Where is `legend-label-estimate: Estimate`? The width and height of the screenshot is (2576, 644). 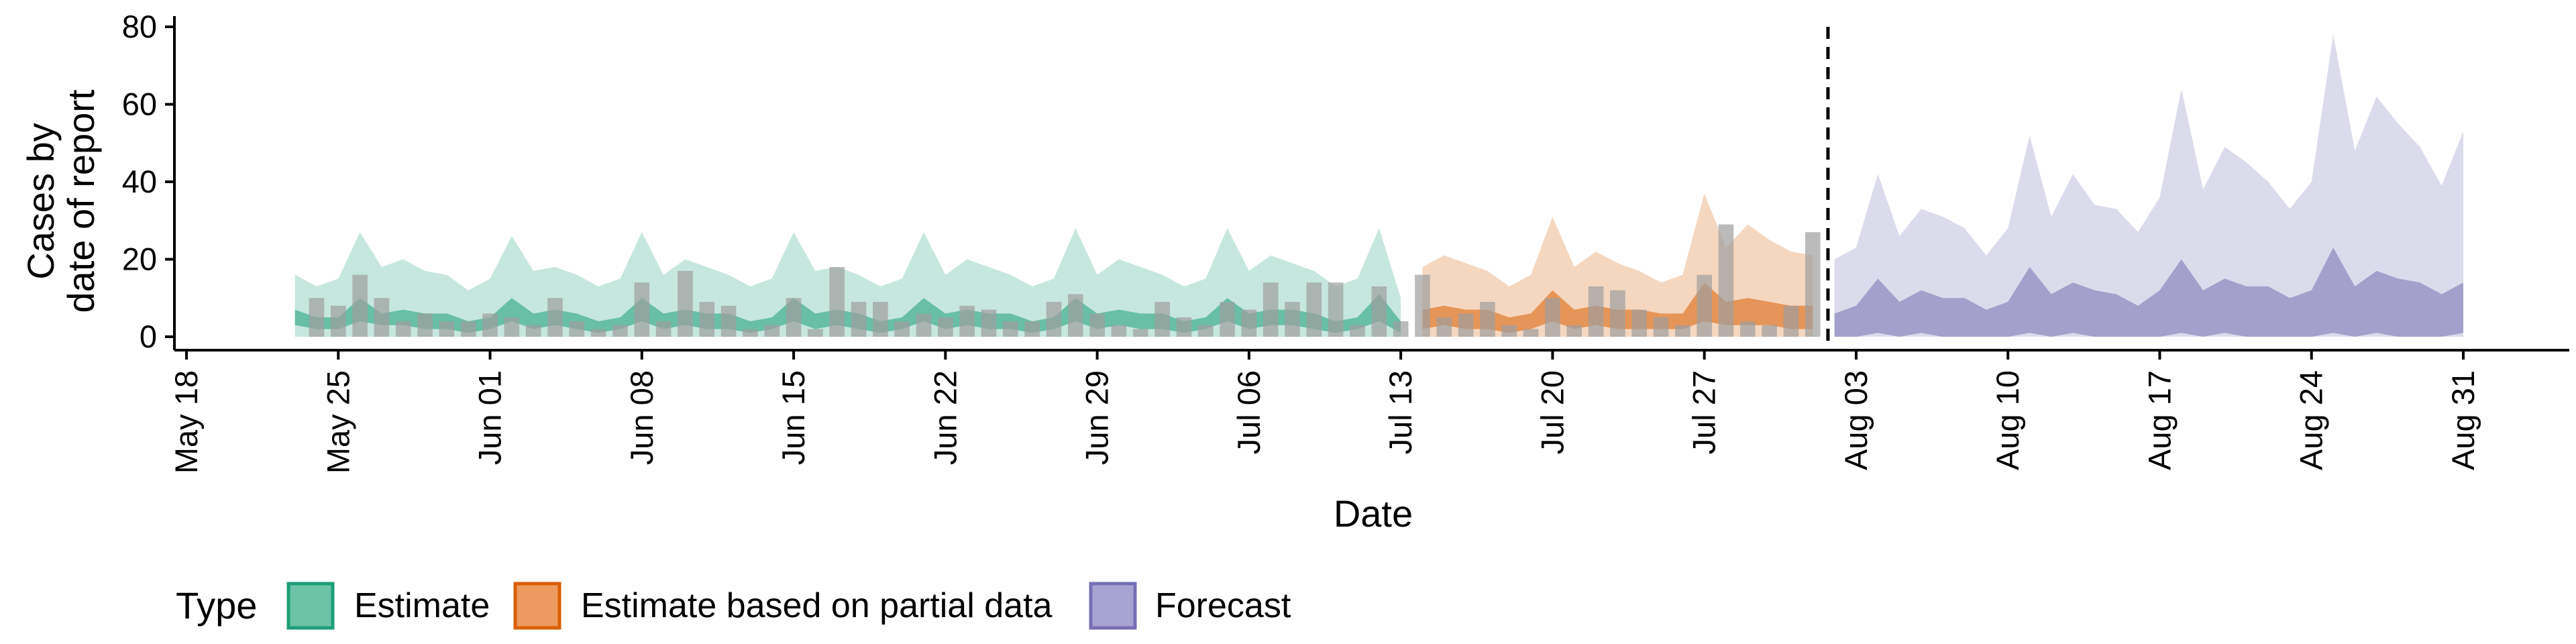 legend-label-estimate: Estimate is located at coordinates (422, 605).